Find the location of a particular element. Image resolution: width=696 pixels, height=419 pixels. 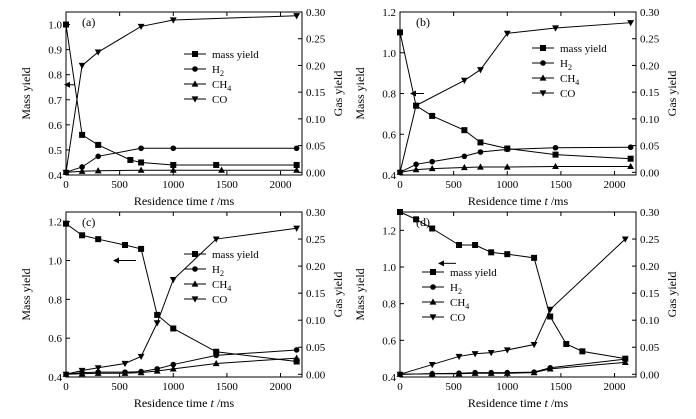

panel-label: (a) is located at coordinates (88, 22).